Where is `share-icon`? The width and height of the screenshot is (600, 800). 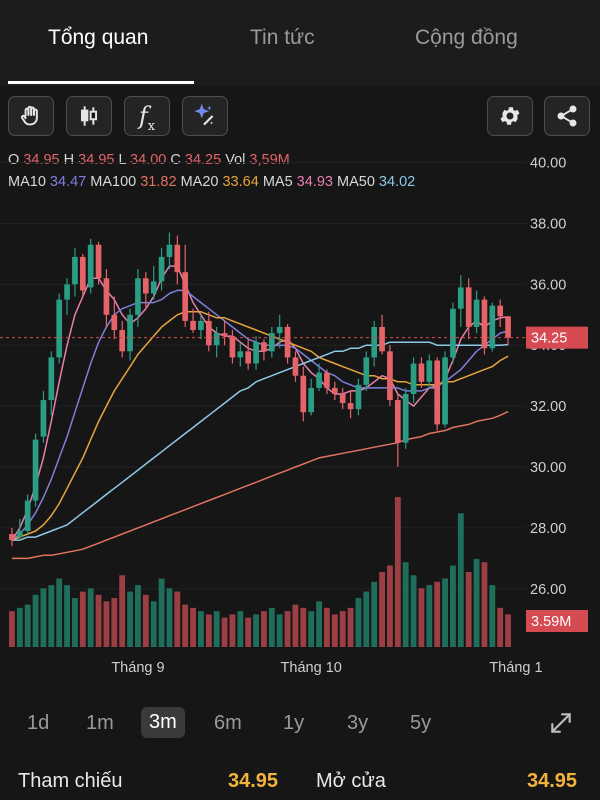
share-icon is located at coordinates (567, 116).